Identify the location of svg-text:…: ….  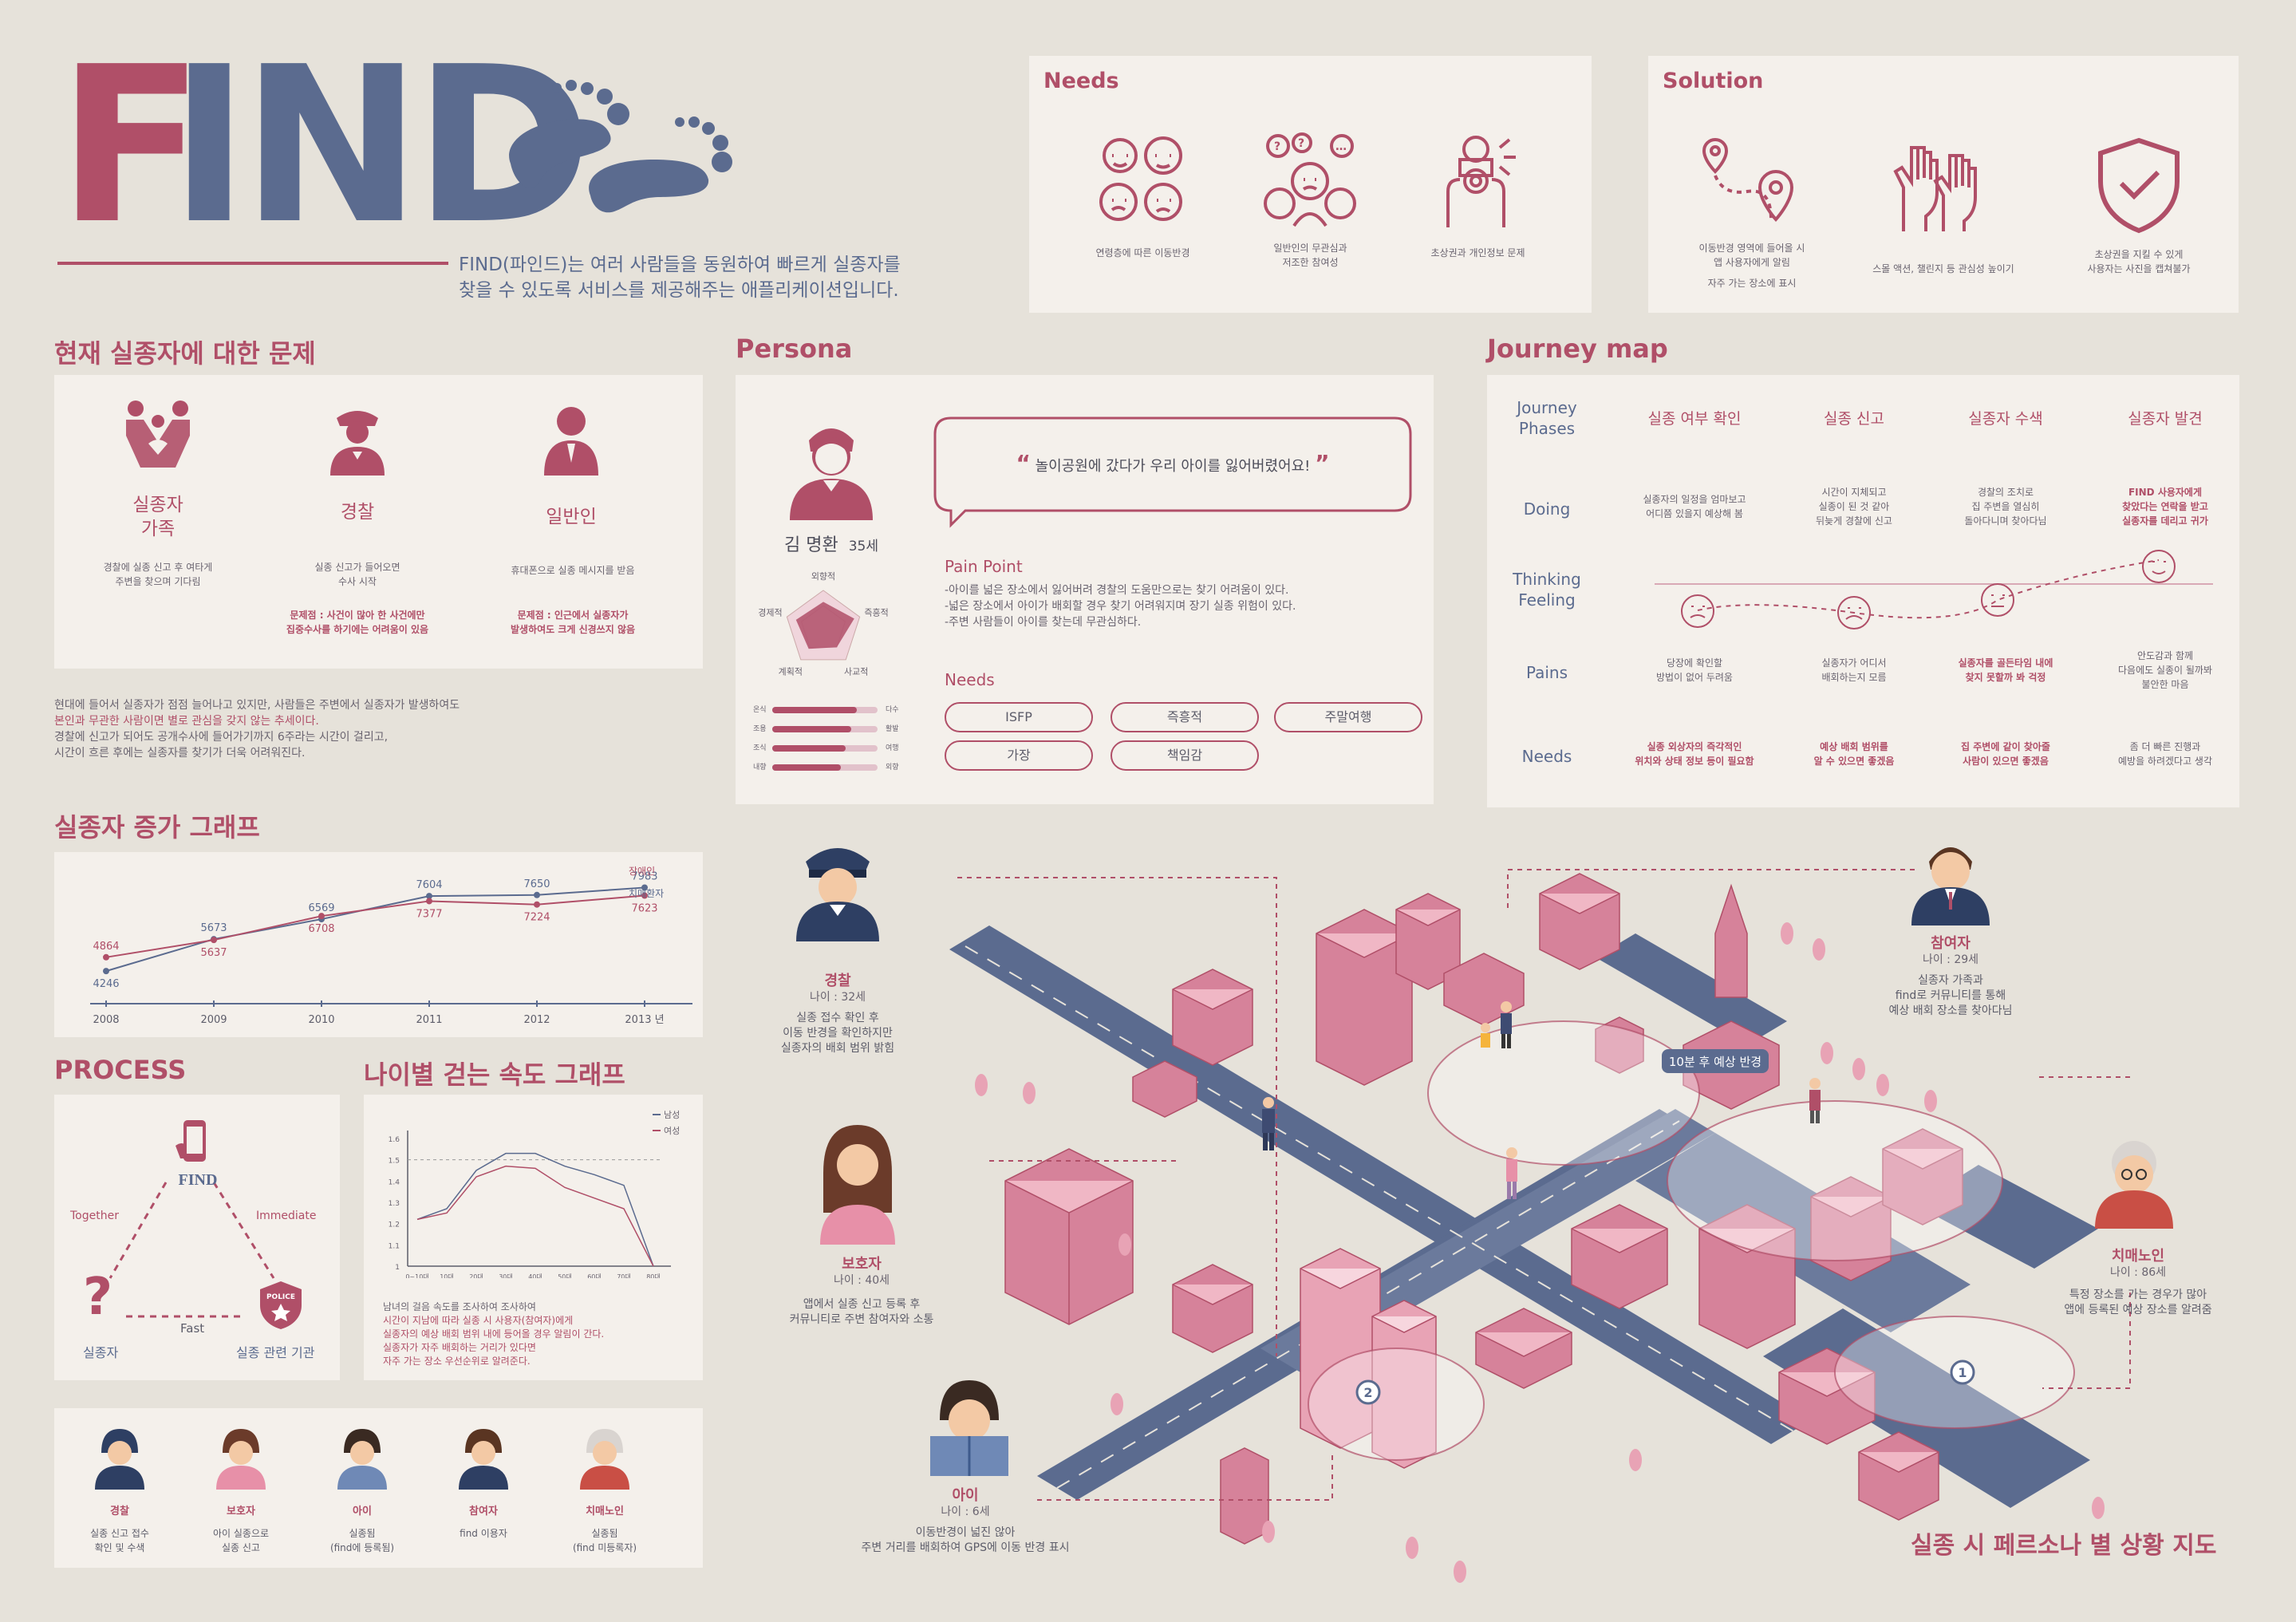
(1341, 146).